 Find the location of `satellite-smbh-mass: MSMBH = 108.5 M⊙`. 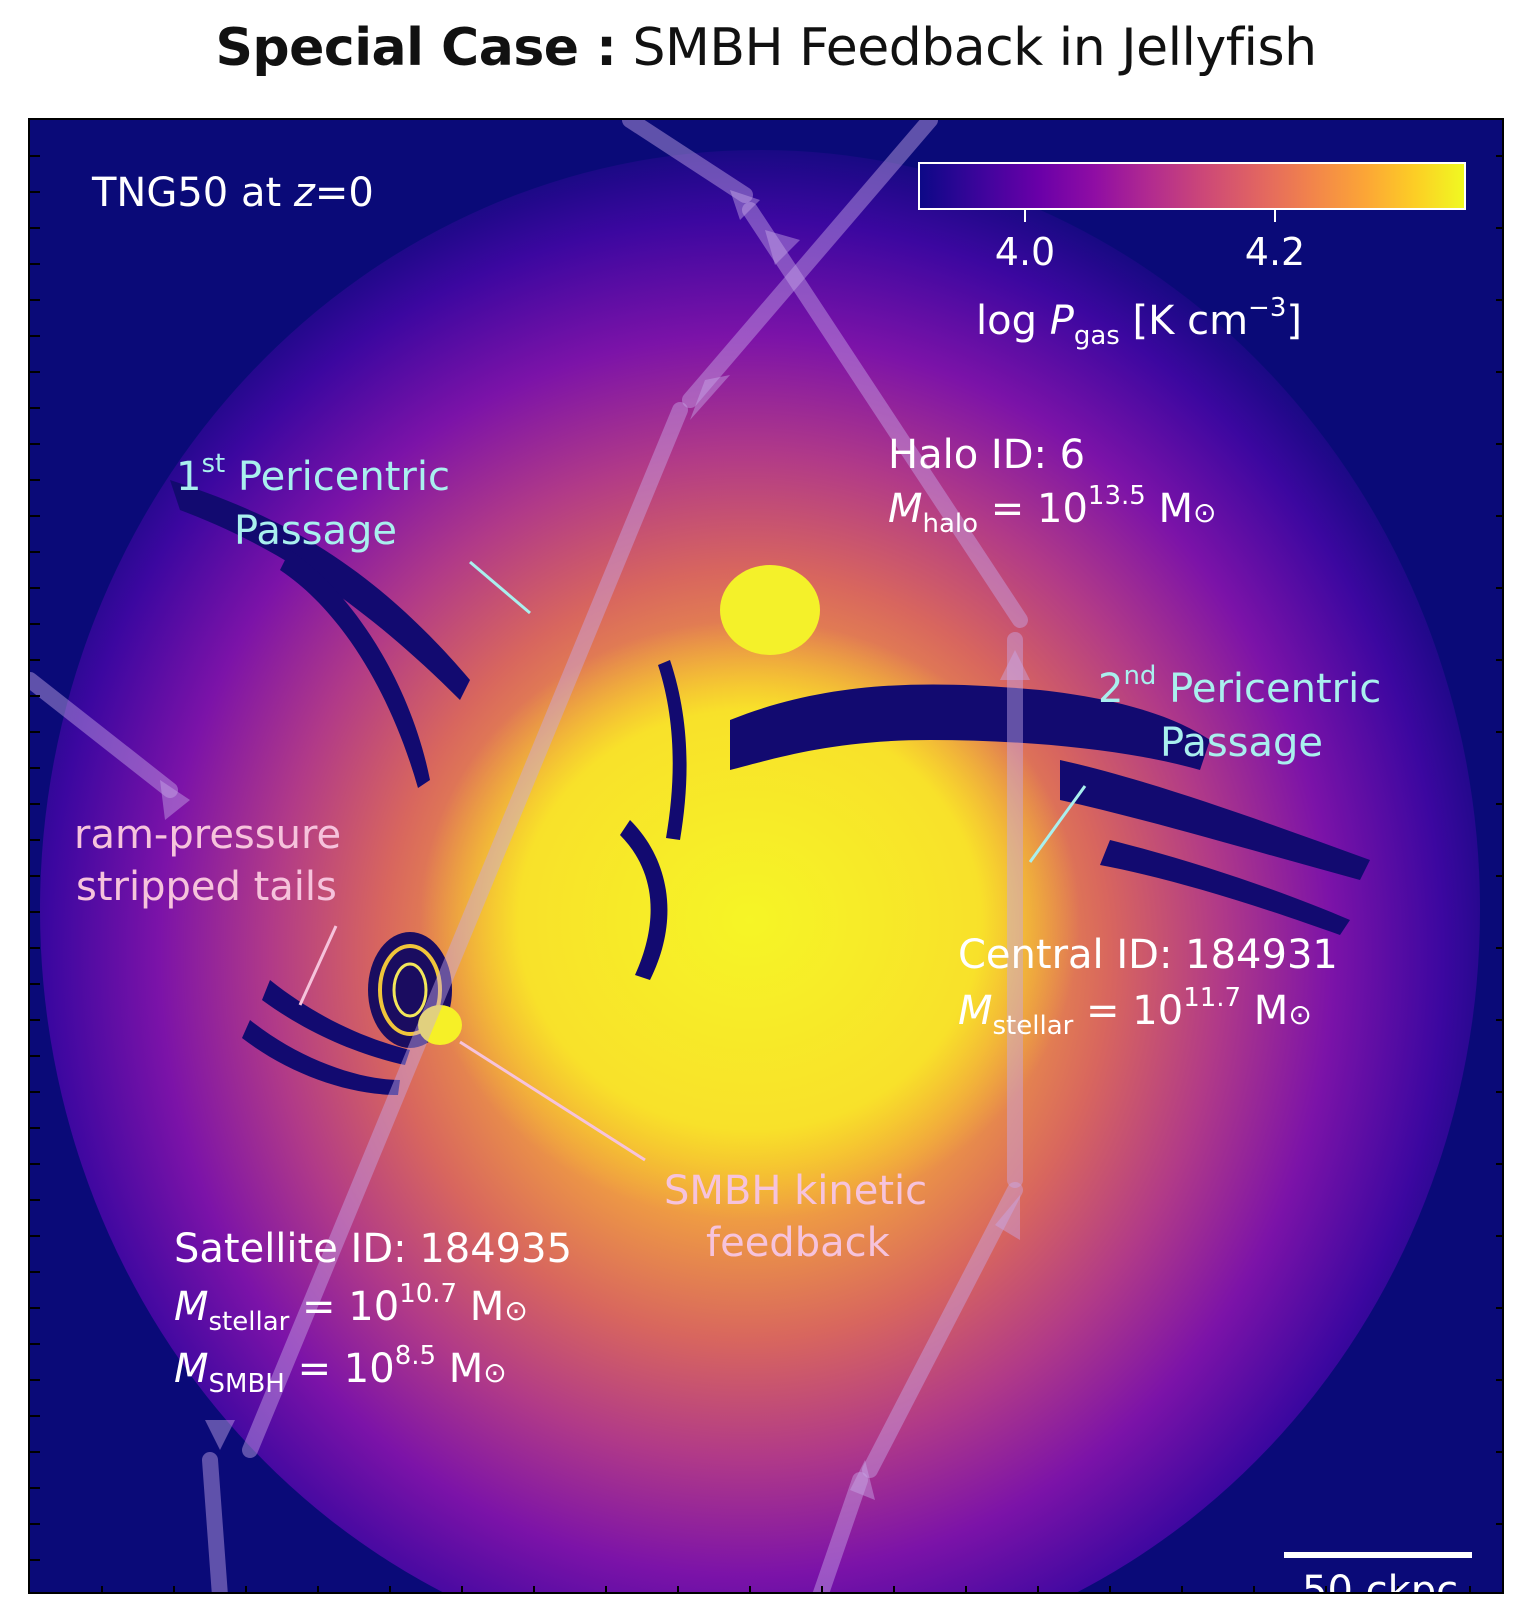

satellite-smbh-mass: MSMBH = 108.5 M⊙ is located at coordinates (340, 1371).